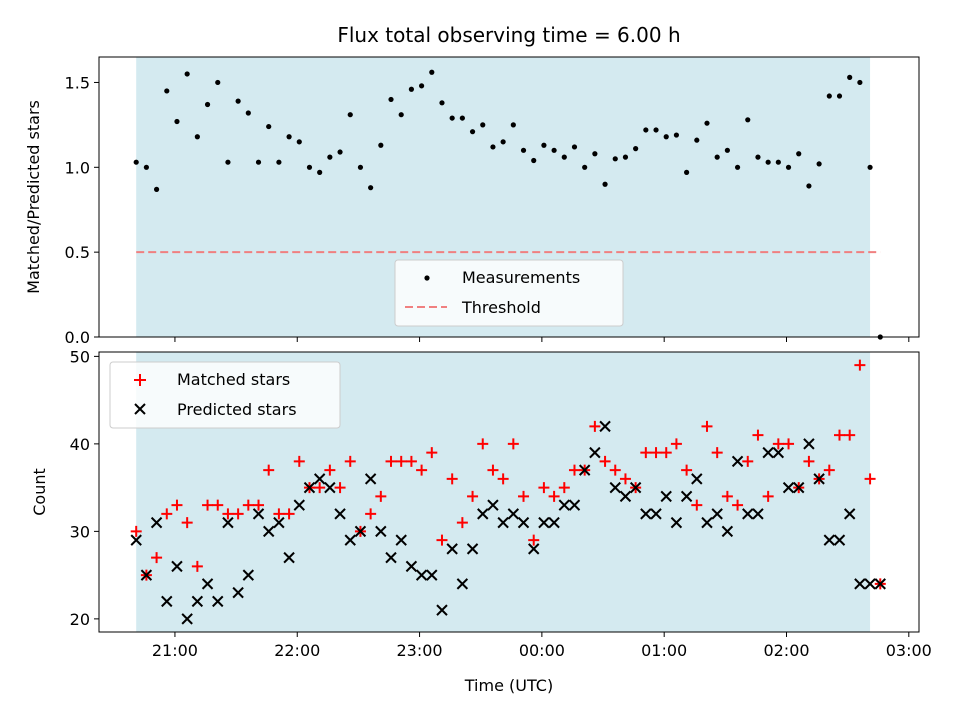  I want to click on x-axis-label: Time (UTC), so click(508, 685).